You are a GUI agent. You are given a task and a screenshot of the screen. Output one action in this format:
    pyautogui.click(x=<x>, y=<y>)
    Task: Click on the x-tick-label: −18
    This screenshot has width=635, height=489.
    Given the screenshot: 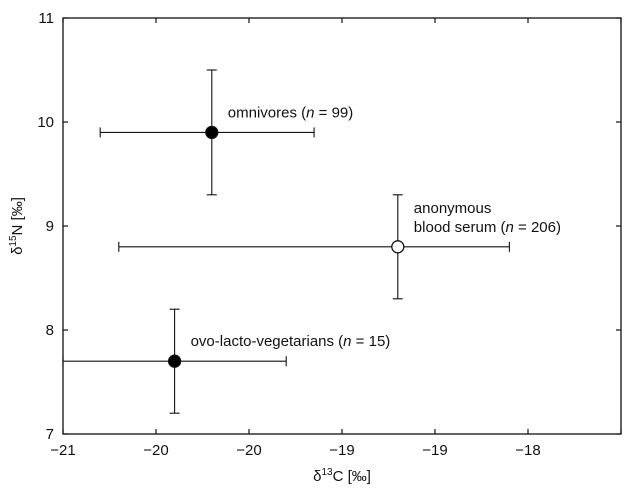 What is the action you would take?
    pyautogui.click(x=527, y=450)
    